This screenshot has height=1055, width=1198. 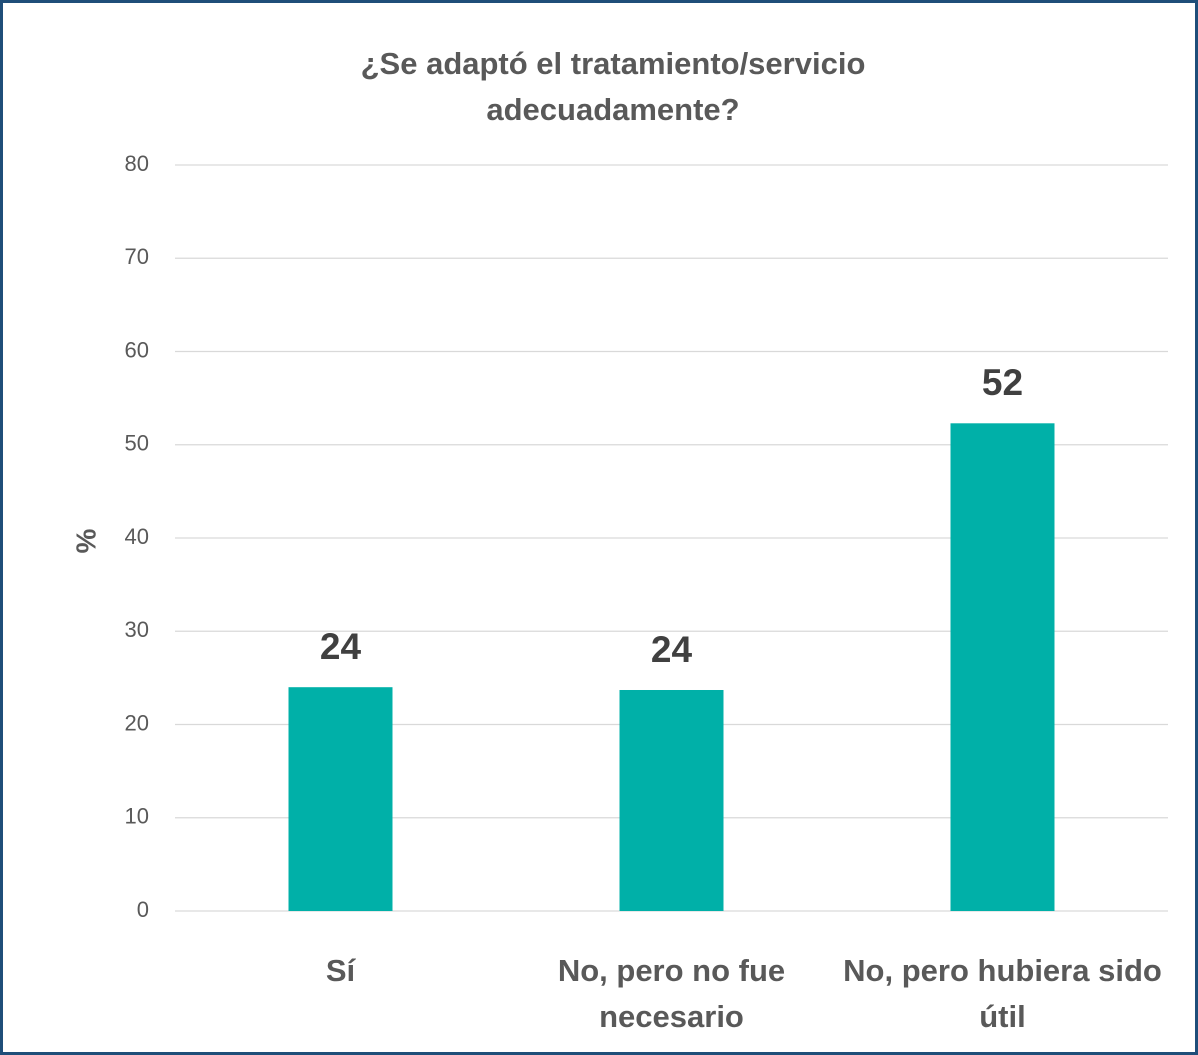 I want to click on y-axis-label: %, so click(x=85, y=540).